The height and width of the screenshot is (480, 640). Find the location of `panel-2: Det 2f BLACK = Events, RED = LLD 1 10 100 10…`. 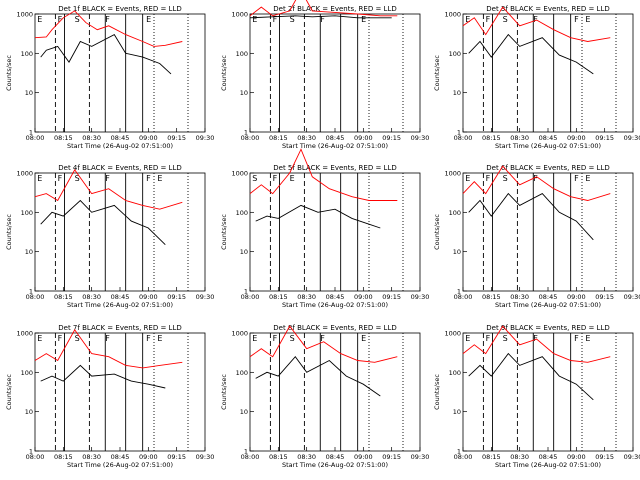

panel-2: Det 2f BLACK = Events, RED = LLD 1 10 100 10… is located at coordinates (324, 75).